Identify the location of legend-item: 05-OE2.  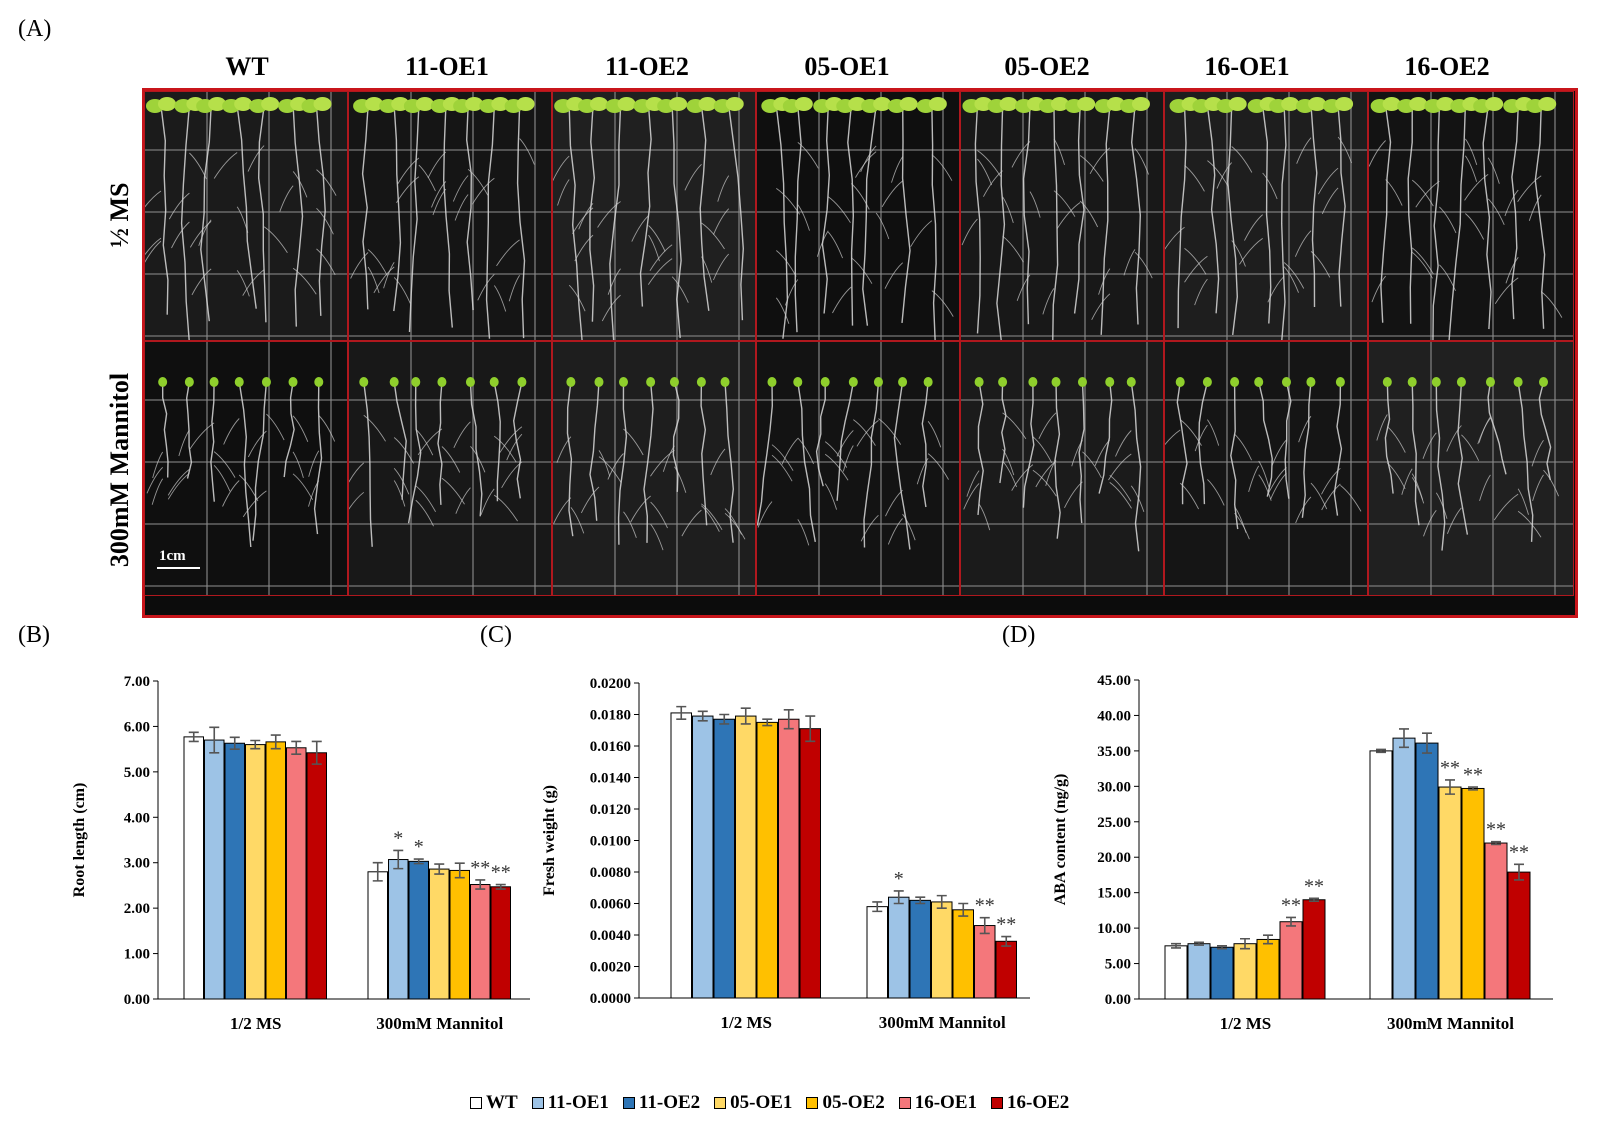
(845, 1103).